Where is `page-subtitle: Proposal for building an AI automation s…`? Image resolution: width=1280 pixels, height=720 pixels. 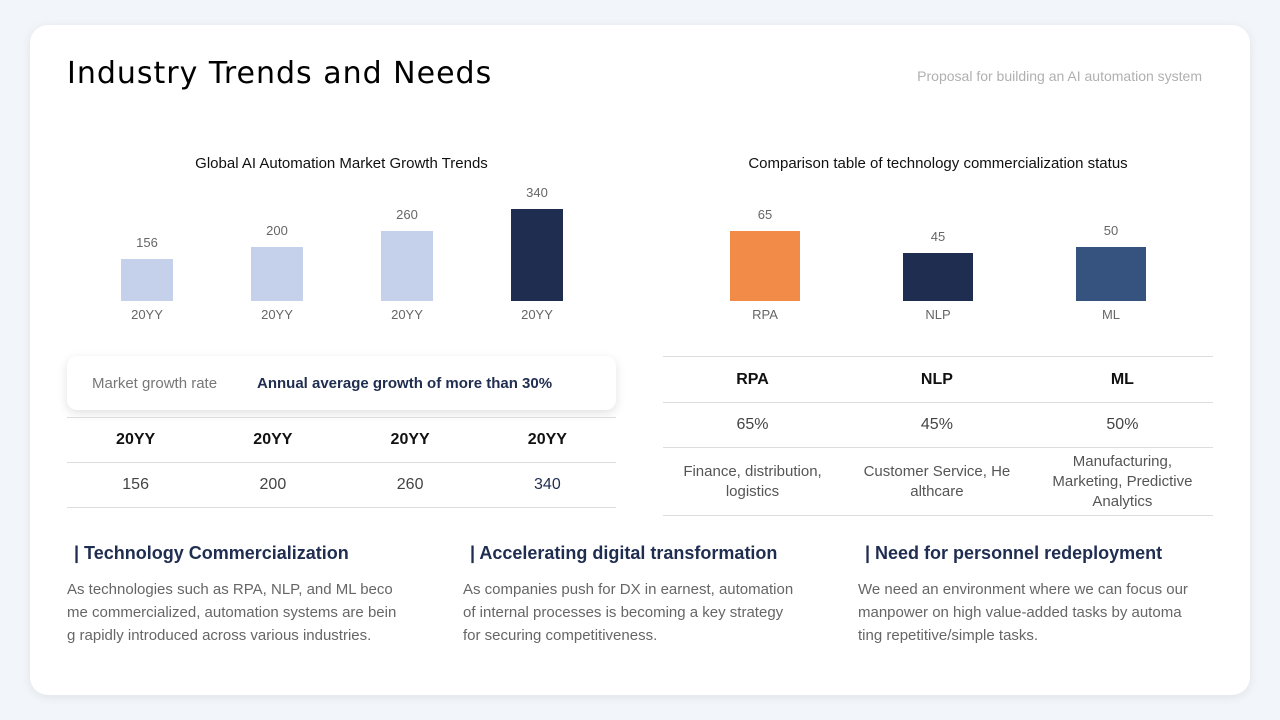 page-subtitle: Proposal for building an AI automation s… is located at coordinates (1059, 76).